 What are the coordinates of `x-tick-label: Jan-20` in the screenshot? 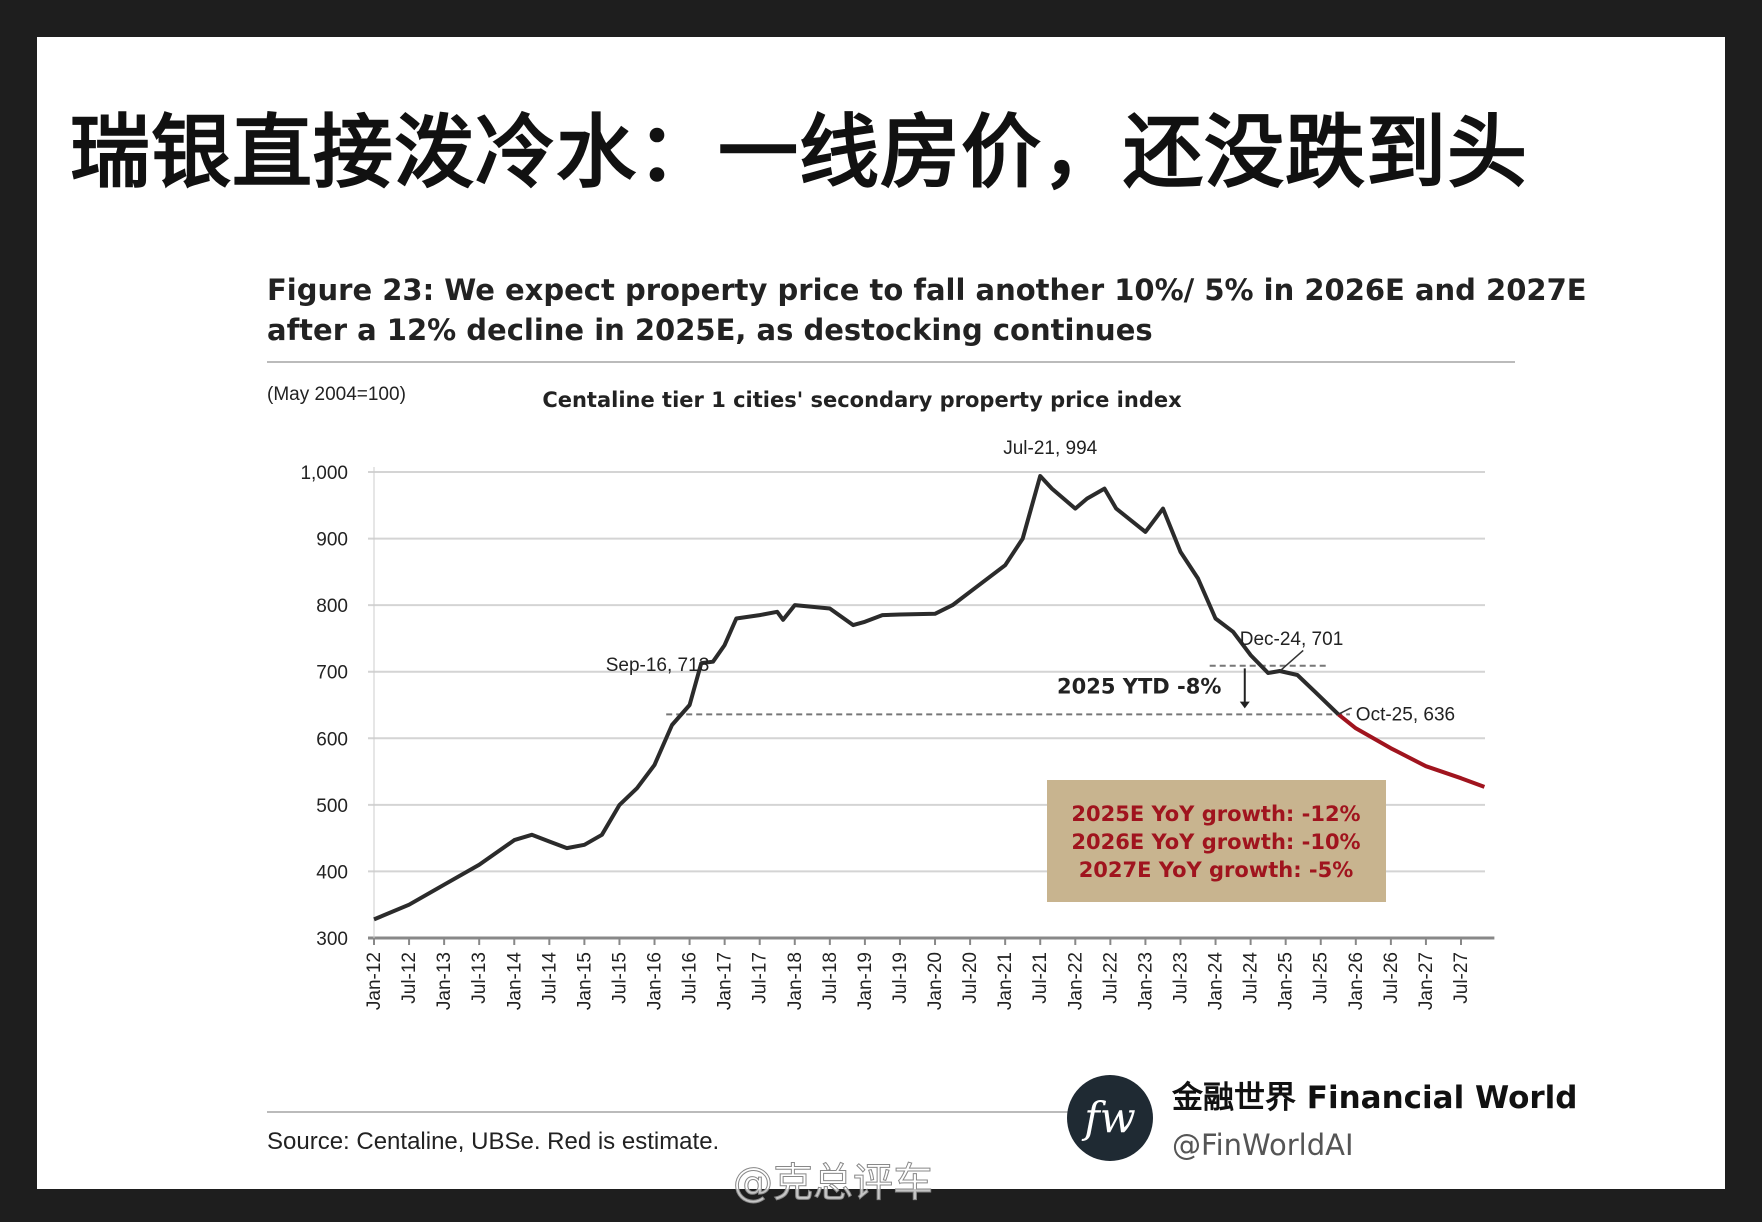 It's located at (935, 981).